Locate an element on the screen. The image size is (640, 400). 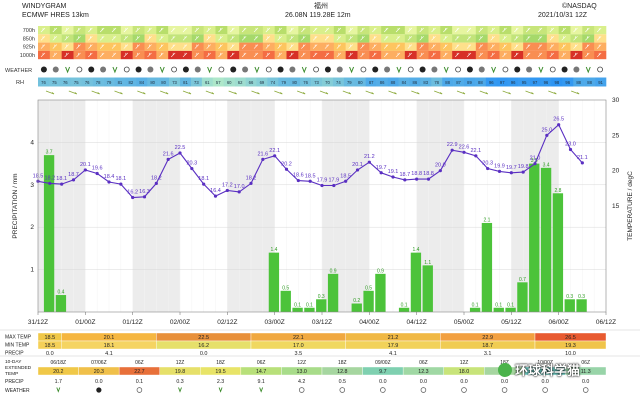
temperature-data-label: 18.8 is located at coordinates (428, 174).